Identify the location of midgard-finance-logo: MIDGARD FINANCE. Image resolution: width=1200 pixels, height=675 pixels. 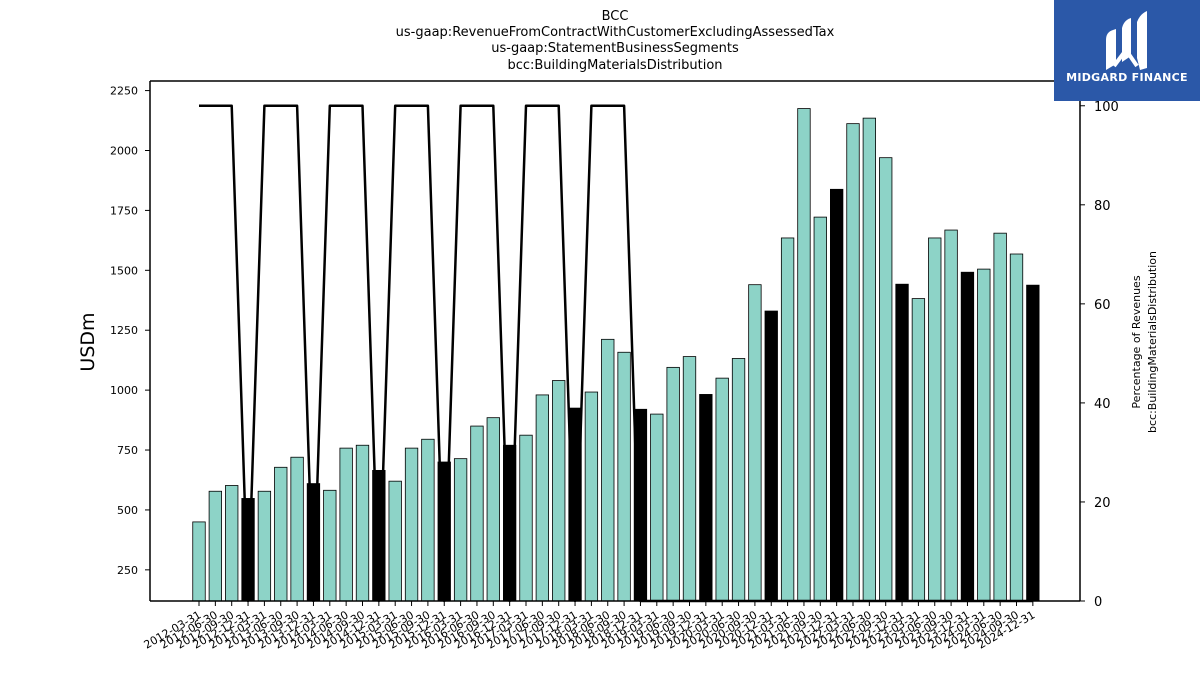
(1127, 50).